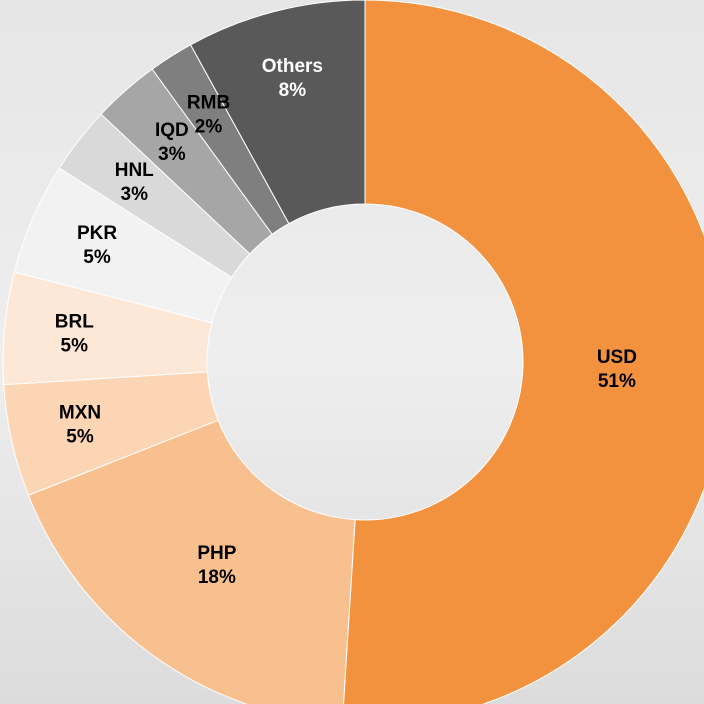 Image resolution: width=704 pixels, height=704 pixels. I want to click on slice-value-label: 2%, so click(209, 126).